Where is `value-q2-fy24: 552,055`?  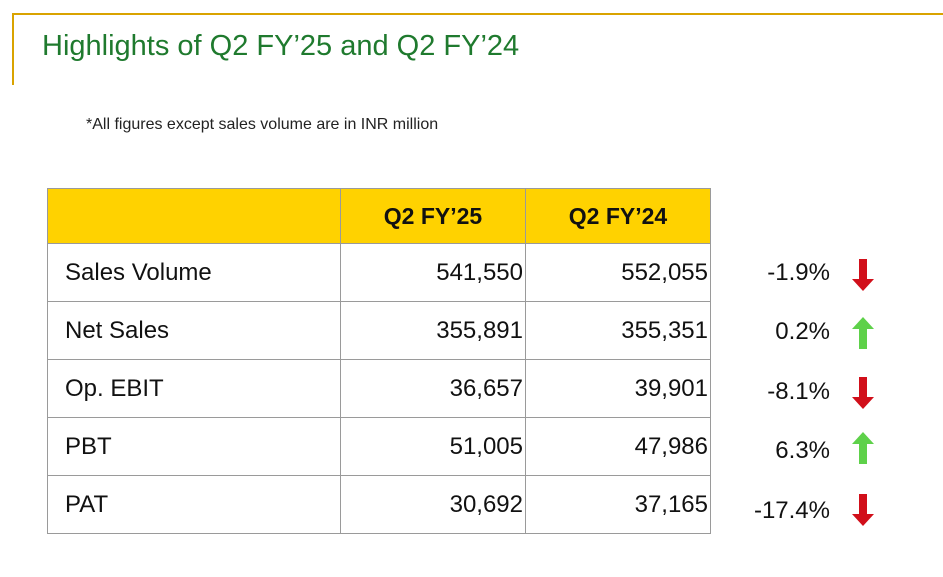
value-q2-fy24: 552,055 is located at coordinates (618, 272).